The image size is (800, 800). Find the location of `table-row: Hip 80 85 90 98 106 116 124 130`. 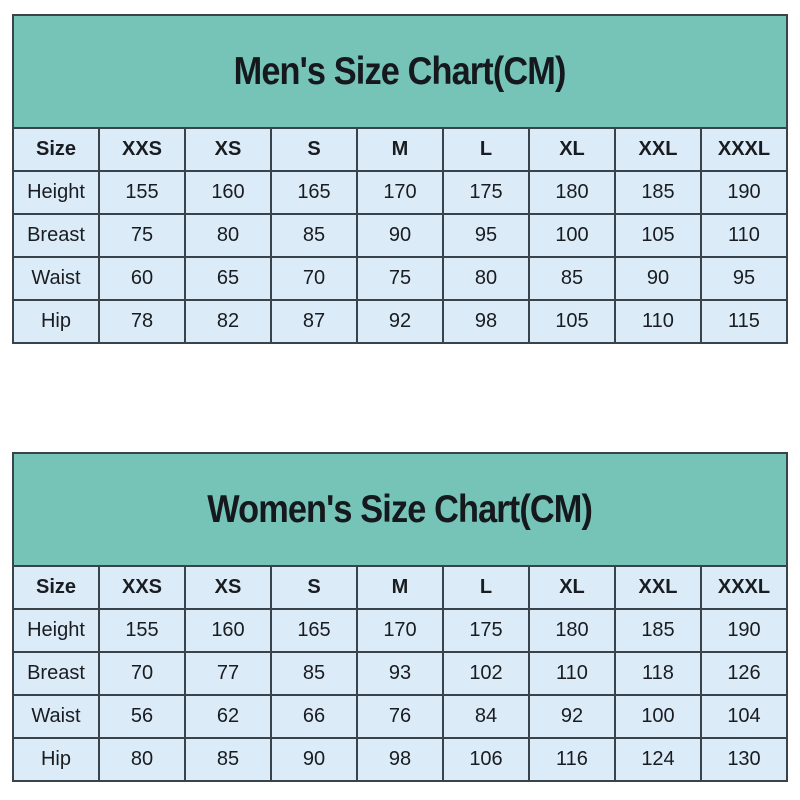

table-row: Hip 80 85 90 98 106 116 124 130 is located at coordinates (400, 759).